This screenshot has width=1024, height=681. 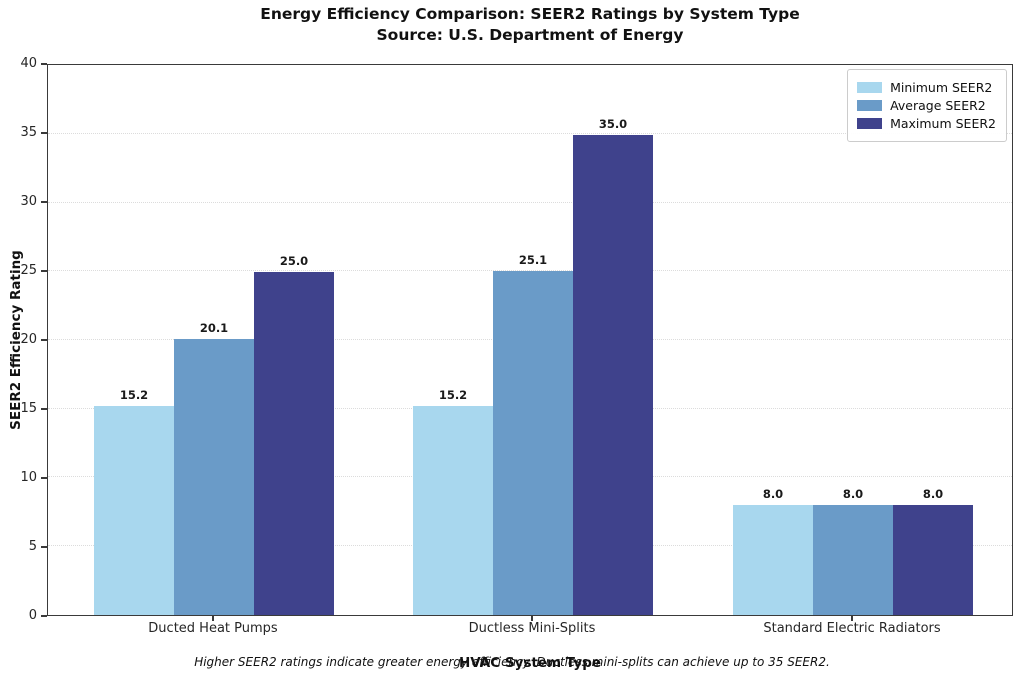 I want to click on legend-item: Minimum SEER2, so click(x=926, y=87).